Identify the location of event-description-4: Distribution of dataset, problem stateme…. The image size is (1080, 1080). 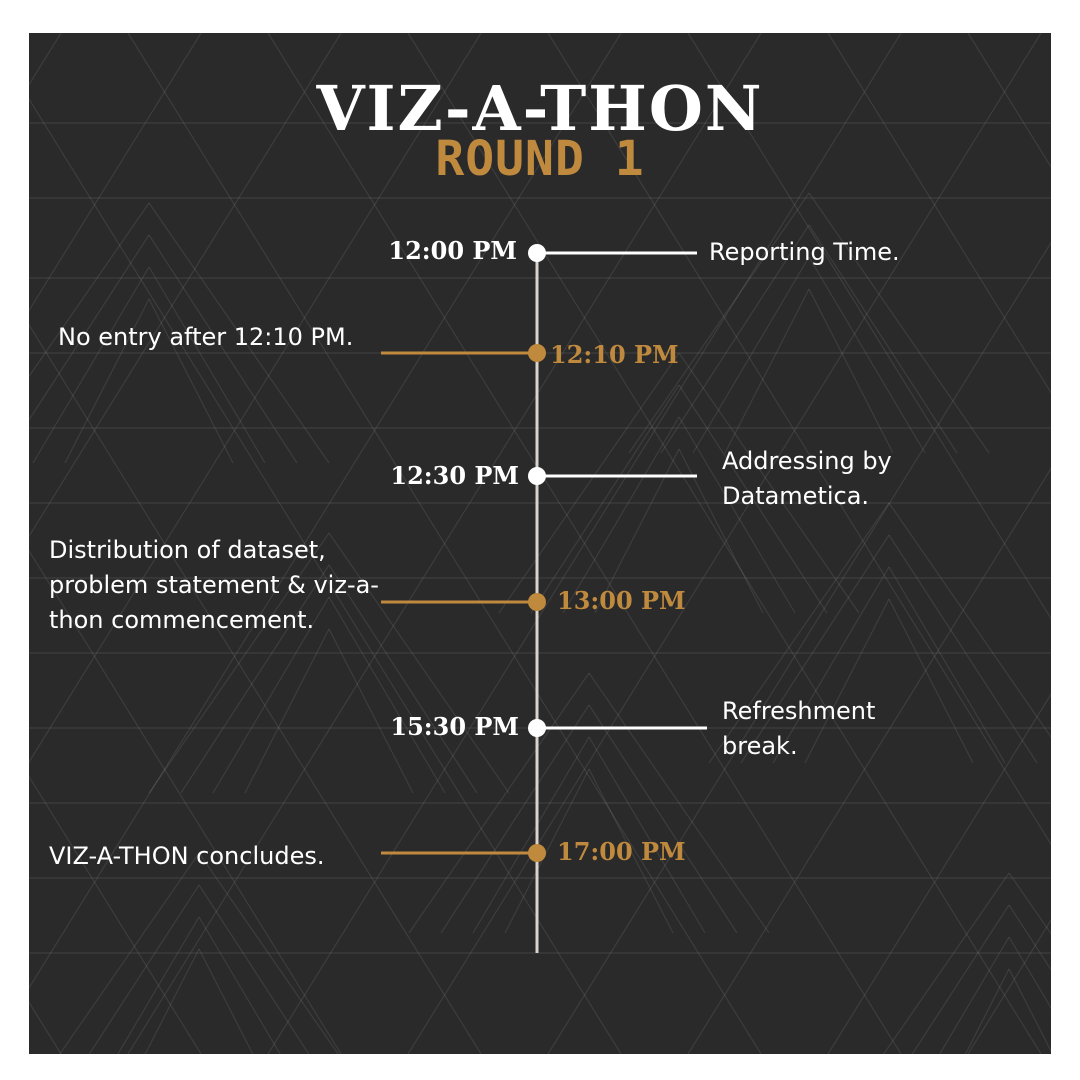
(214, 585).